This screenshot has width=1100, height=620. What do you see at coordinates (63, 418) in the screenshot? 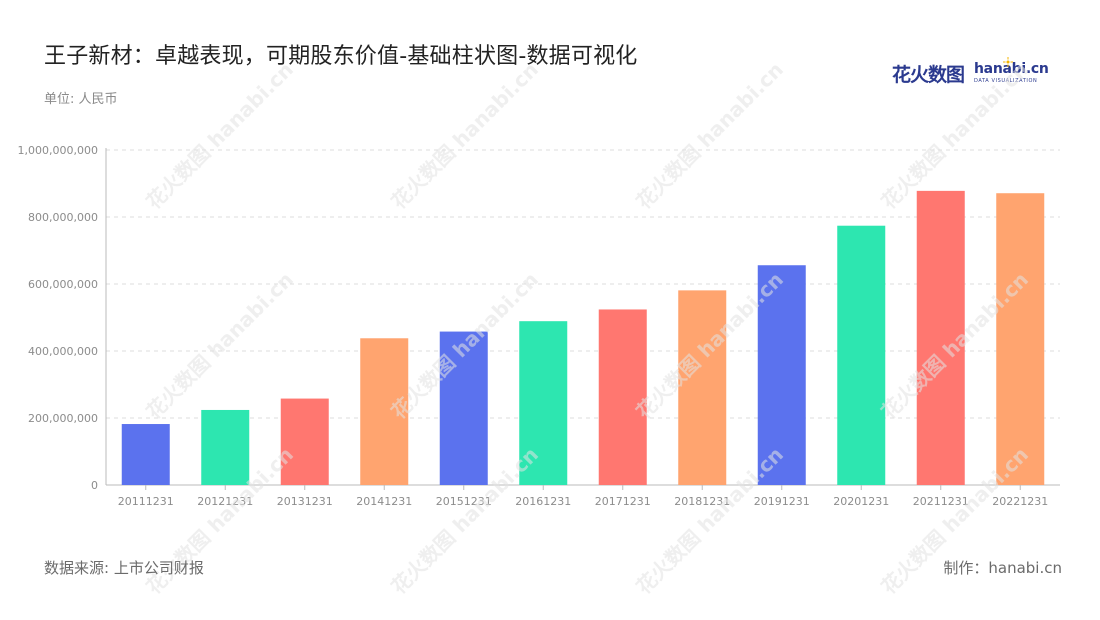
I see `y-tick-label: 200,000,000` at bounding box center [63, 418].